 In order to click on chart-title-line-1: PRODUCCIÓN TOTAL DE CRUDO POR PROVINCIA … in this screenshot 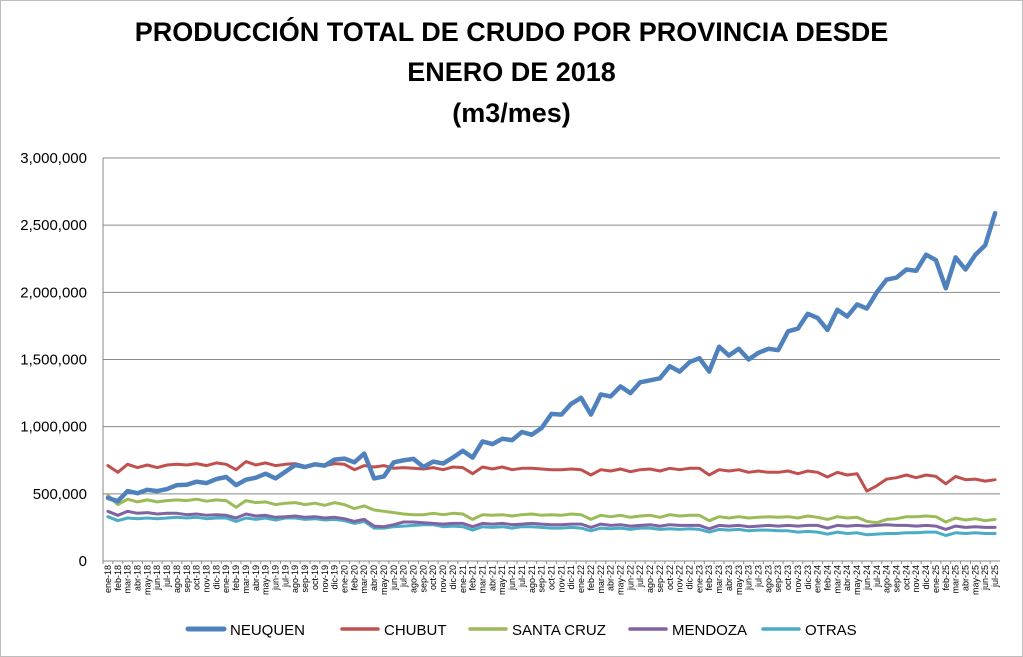, I will do `click(511, 32)`.